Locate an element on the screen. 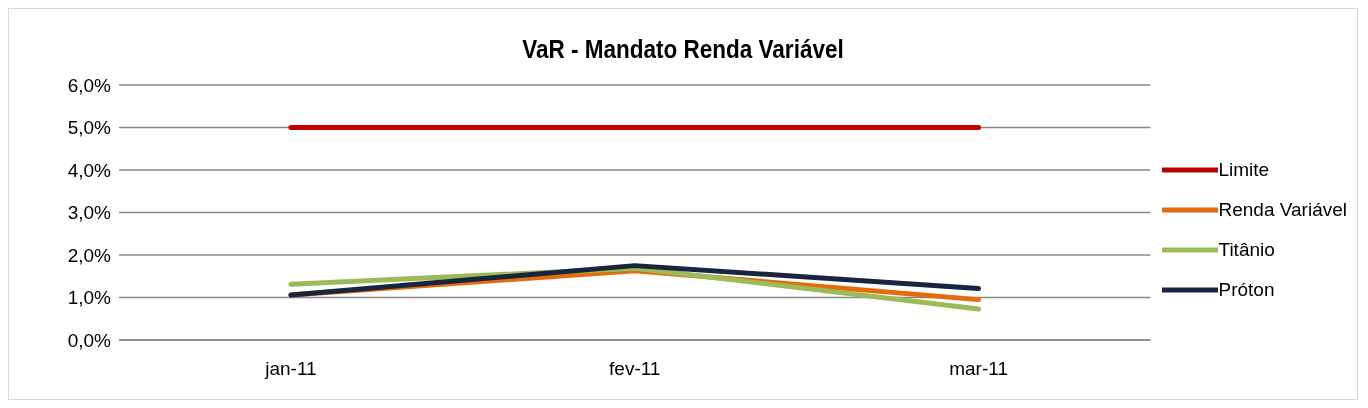 The width and height of the screenshot is (1368, 408). y-tick-label: 5,0% is located at coordinates (89, 128).